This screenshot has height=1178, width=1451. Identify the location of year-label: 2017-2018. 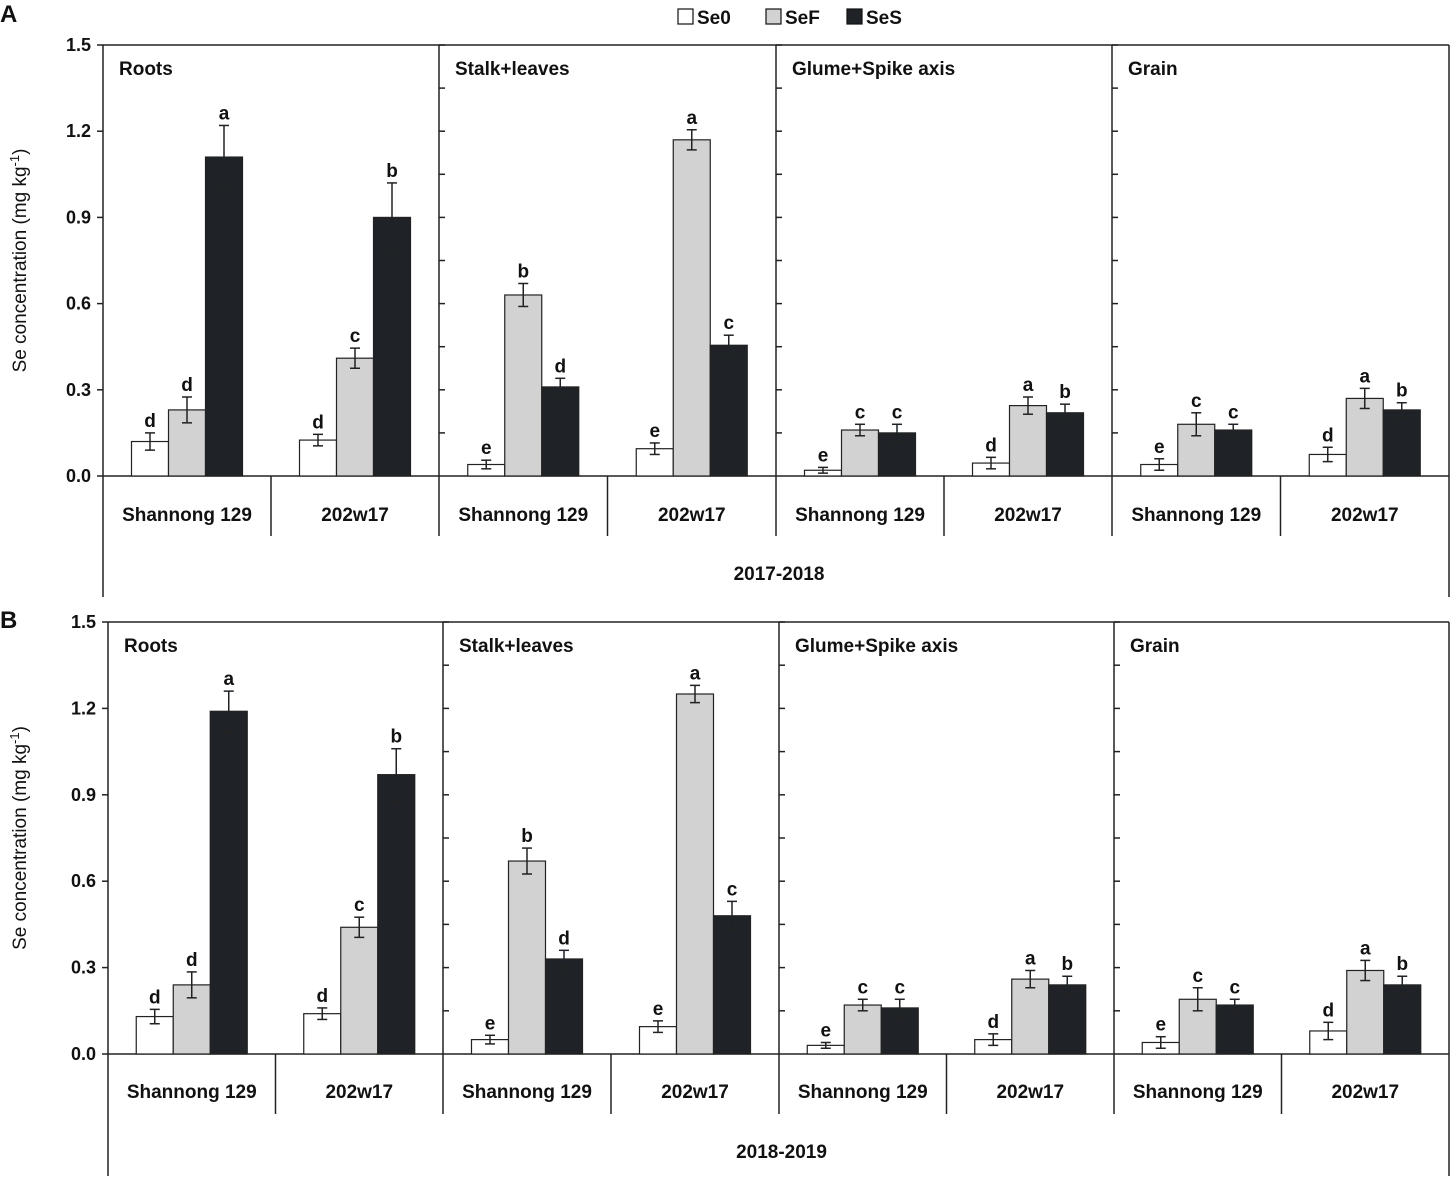
(779, 574).